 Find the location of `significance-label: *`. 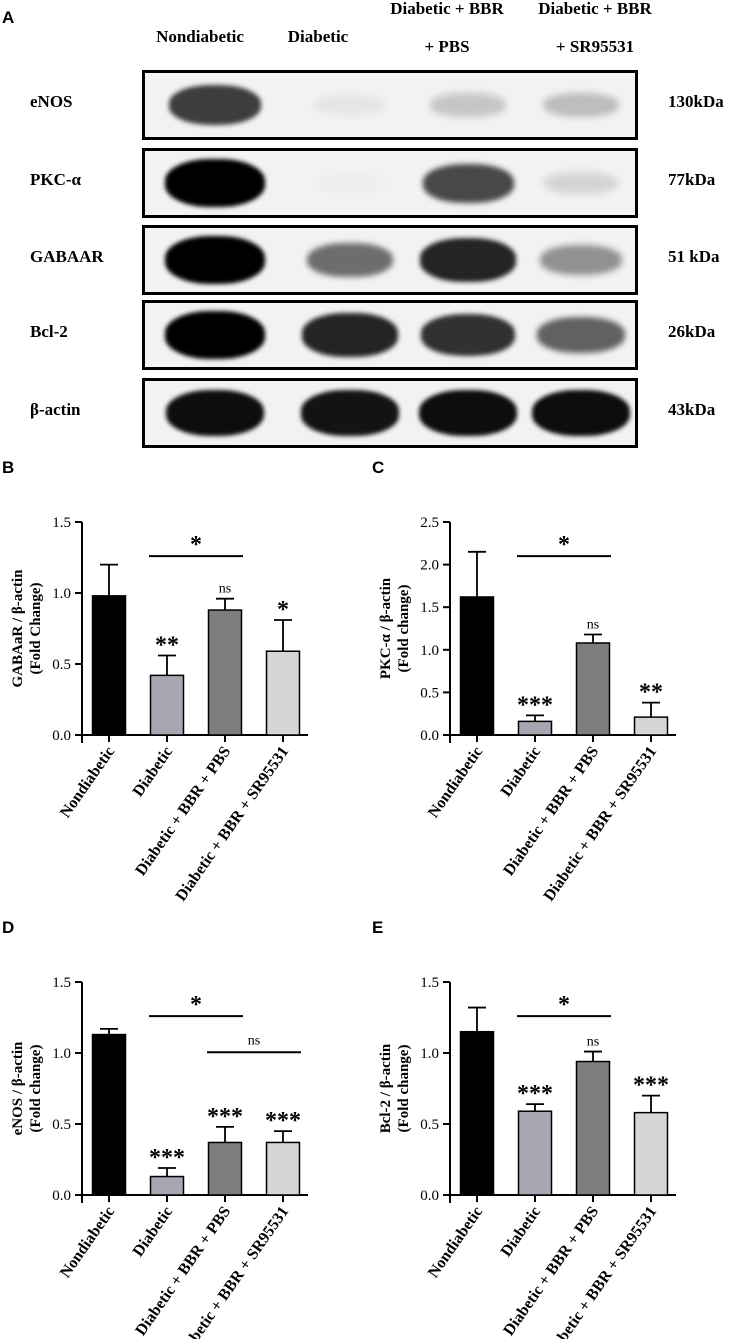

significance-label: * is located at coordinates (283, 610).